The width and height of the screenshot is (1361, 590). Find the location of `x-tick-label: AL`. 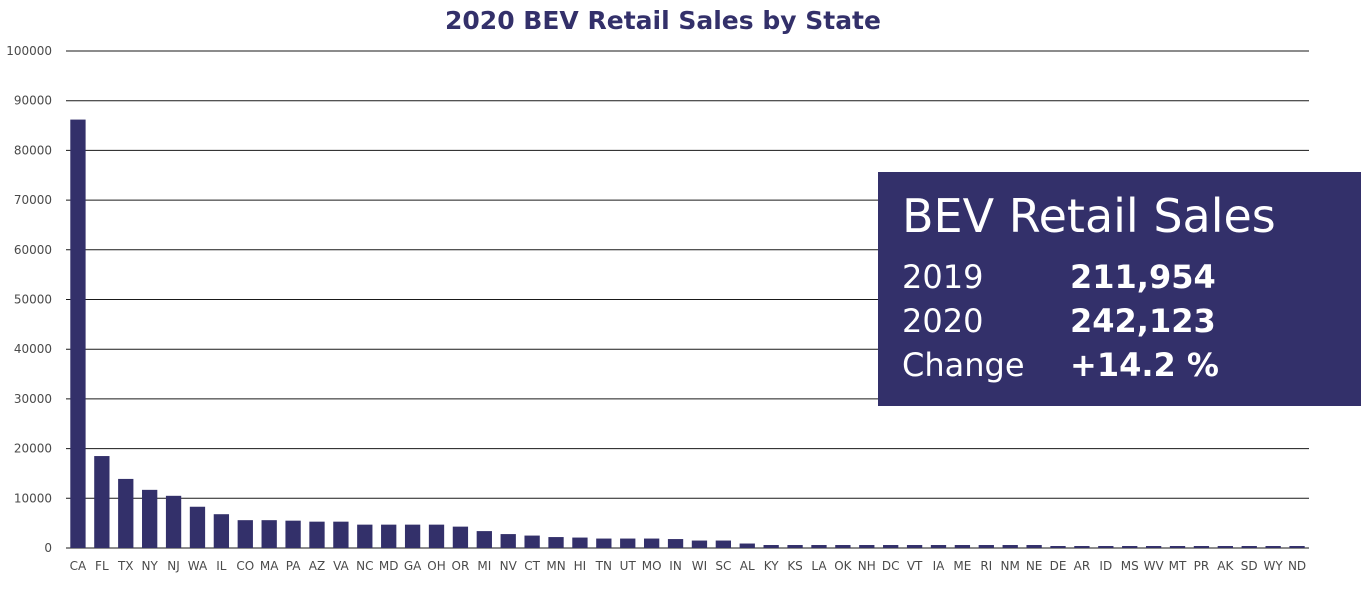

x-tick-label: AL is located at coordinates (747, 566).